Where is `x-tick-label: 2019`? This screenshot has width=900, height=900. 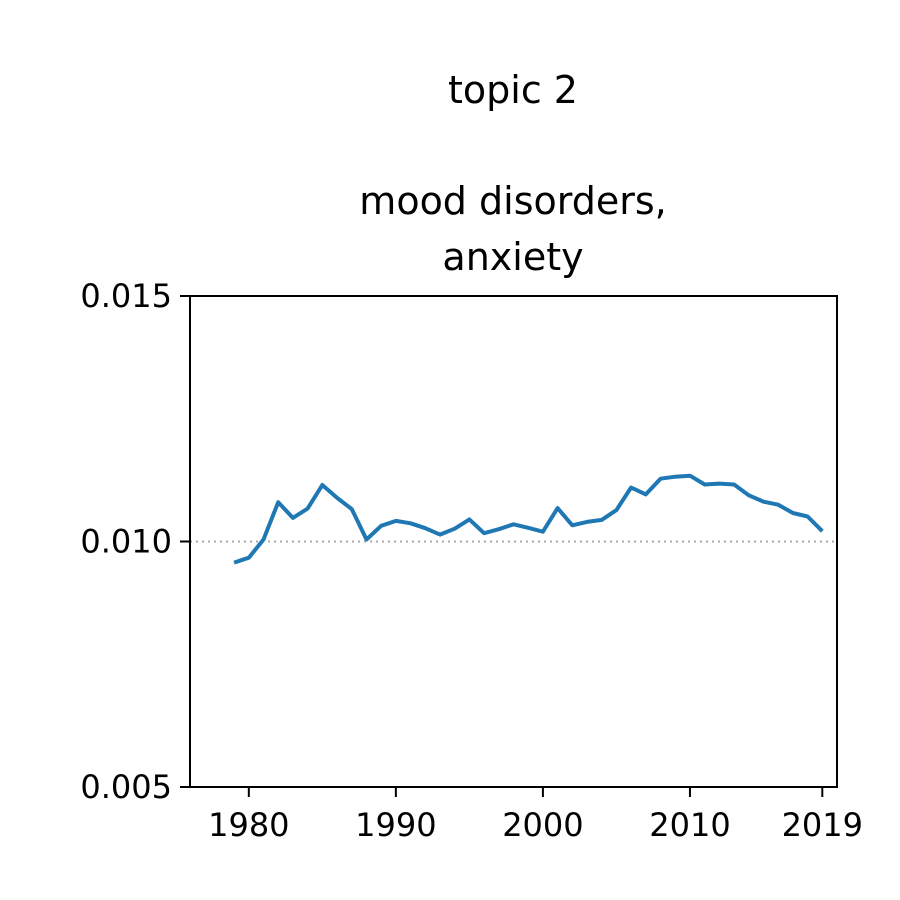 x-tick-label: 2019 is located at coordinates (822, 825).